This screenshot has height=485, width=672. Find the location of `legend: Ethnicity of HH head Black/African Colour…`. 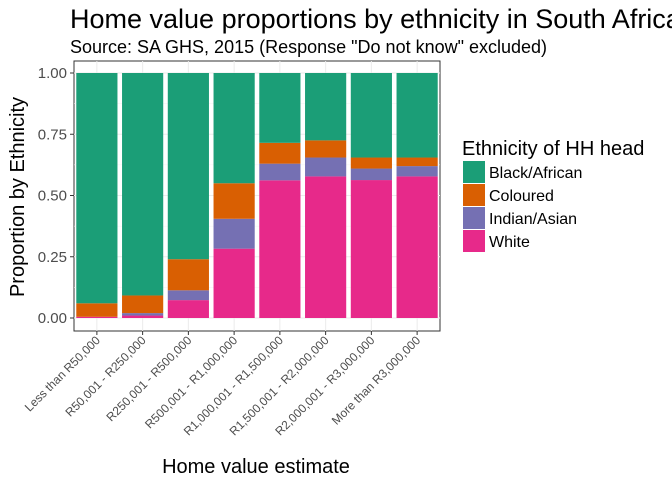

legend: Ethnicity of HH head Black/African Colour… is located at coordinates (553, 195).